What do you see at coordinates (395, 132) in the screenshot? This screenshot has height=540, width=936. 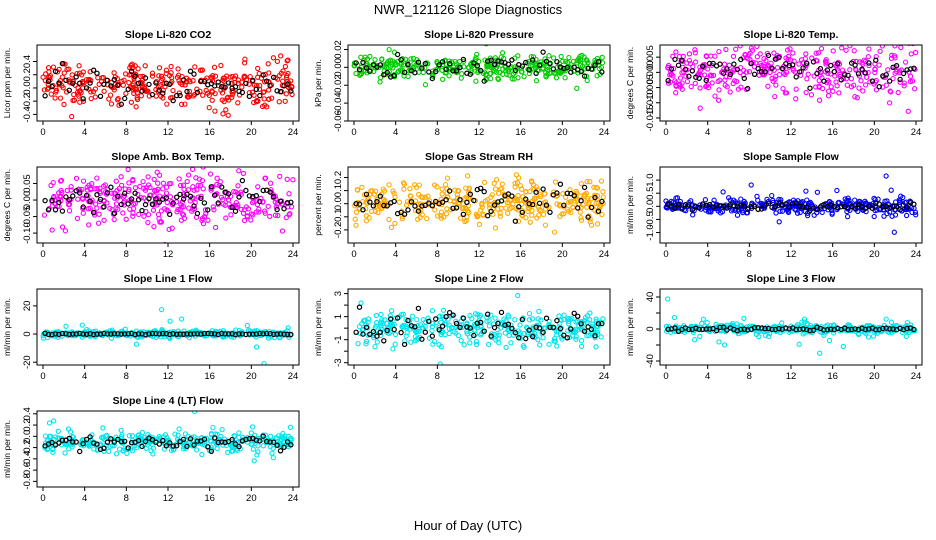 I see `x-tick-label: 4` at bounding box center [395, 132].